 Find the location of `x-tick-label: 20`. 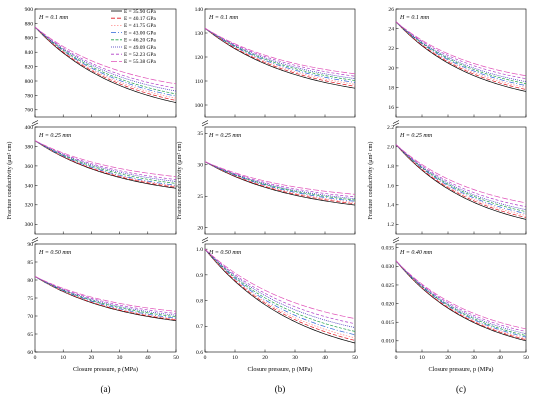

x-tick-label: 20 is located at coordinates (265, 358).